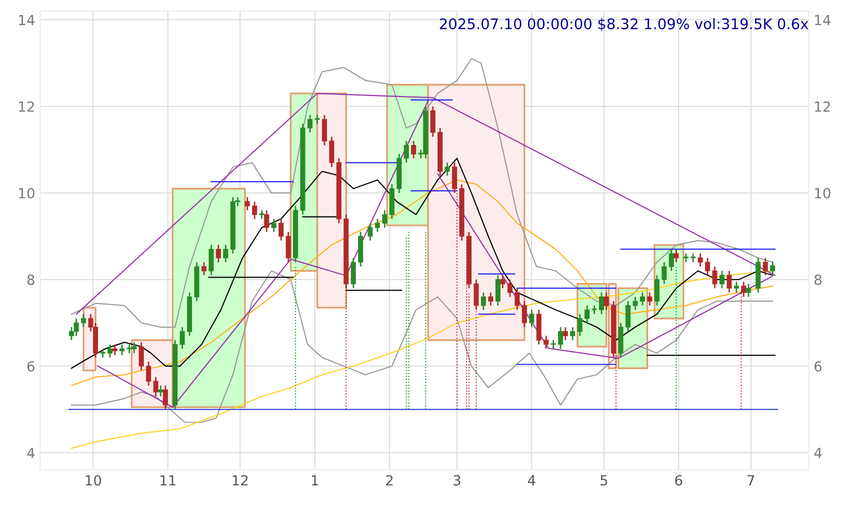 The width and height of the screenshot is (854, 507). What do you see at coordinates (26, 20) in the screenshot?
I see `y-tick-label: 14` at bounding box center [26, 20].